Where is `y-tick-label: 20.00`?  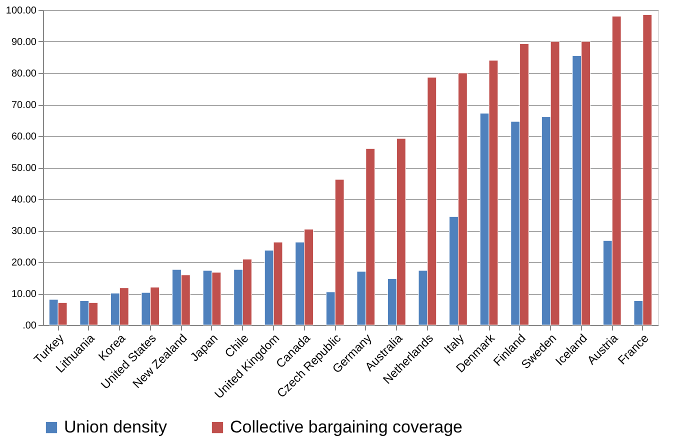 y-tick-label: 20.00 is located at coordinates (24, 263).